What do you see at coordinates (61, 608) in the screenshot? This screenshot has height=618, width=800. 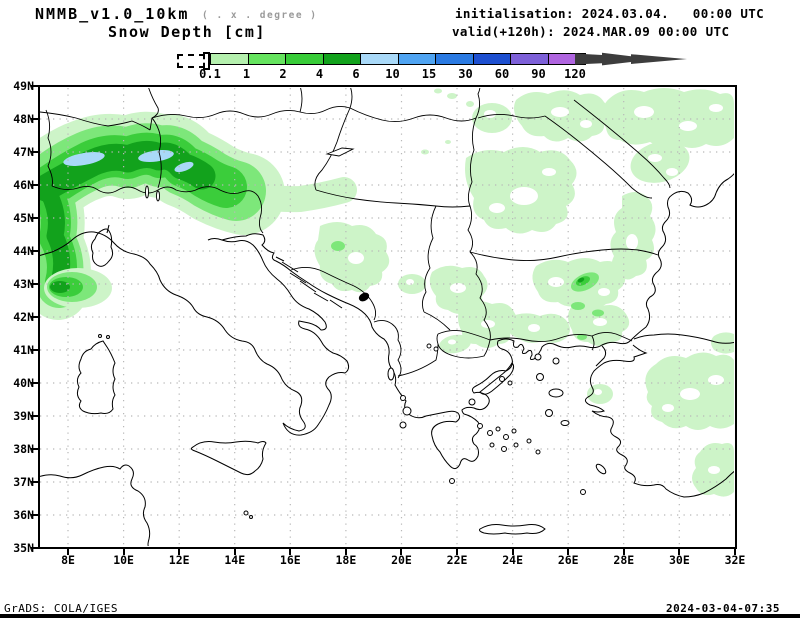 I see `grads-credit: GrADS: COLA/IGES` at bounding box center [61, 608].